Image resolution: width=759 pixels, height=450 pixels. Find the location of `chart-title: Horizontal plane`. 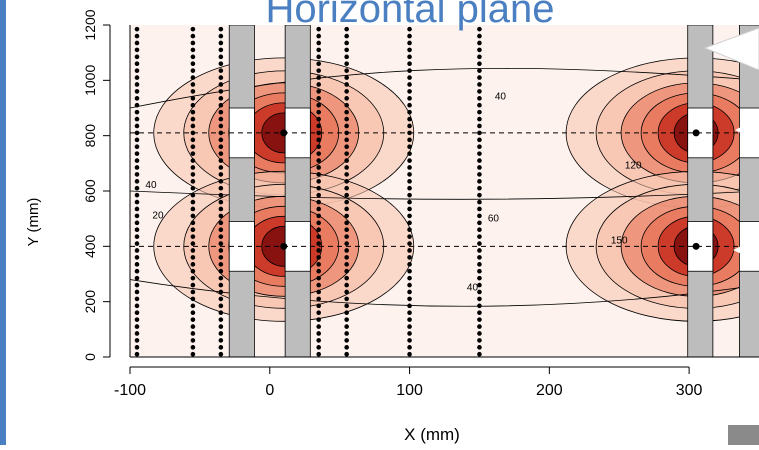

chart-title: Horizontal plane is located at coordinates (409, 15).